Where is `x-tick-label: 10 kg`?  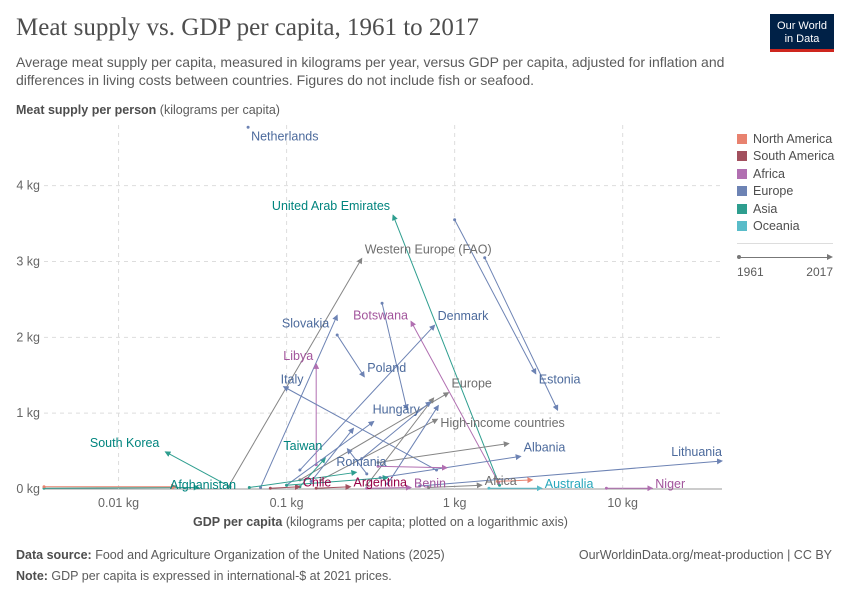 x-tick-label: 10 kg is located at coordinates (622, 503).